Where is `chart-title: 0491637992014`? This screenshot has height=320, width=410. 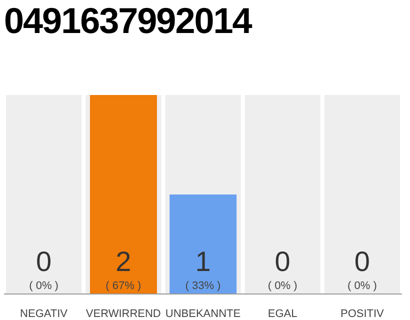 chart-title: 0491637992014 is located at coordinates (128, 21).